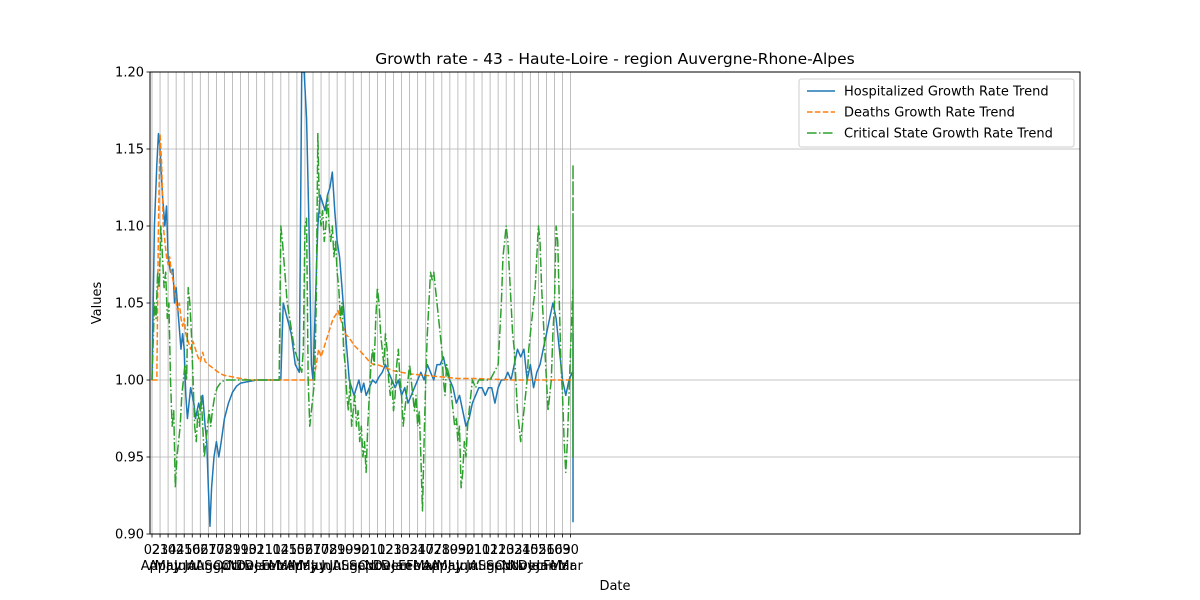 The height and width of the screenshot is (600, 1200). I want to click on x-tick-day-label: 14, so click(168, 550).